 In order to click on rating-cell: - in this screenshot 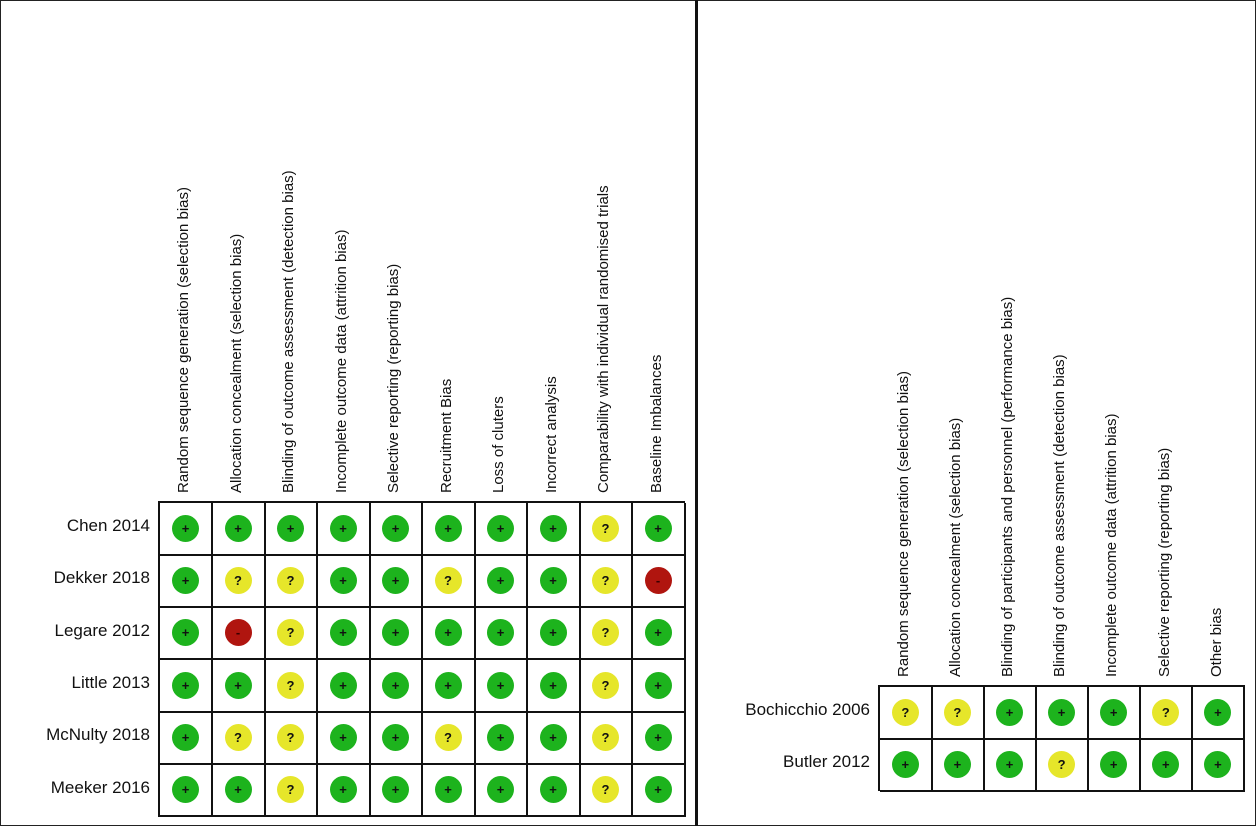, I will do `click(659, 582)`.